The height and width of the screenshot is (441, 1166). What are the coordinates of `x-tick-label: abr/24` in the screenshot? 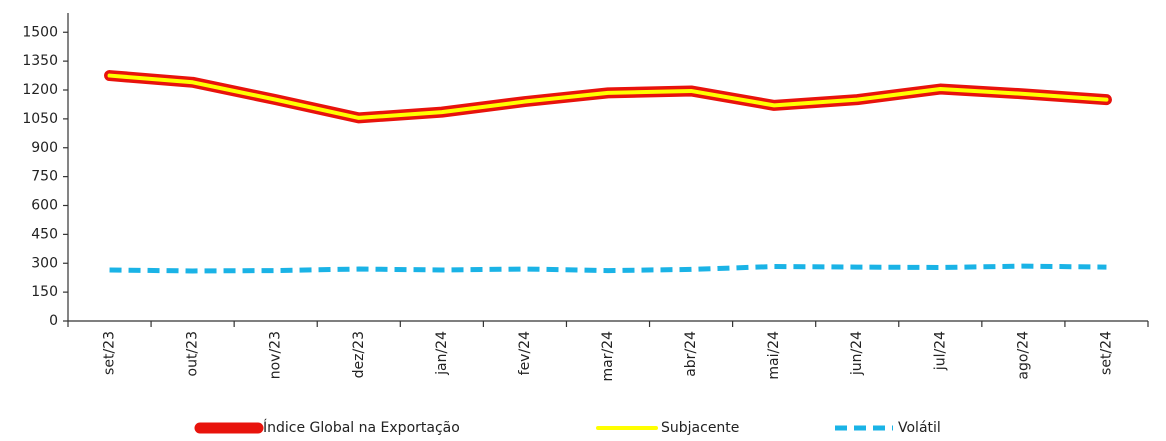 It's located at (691, 354).